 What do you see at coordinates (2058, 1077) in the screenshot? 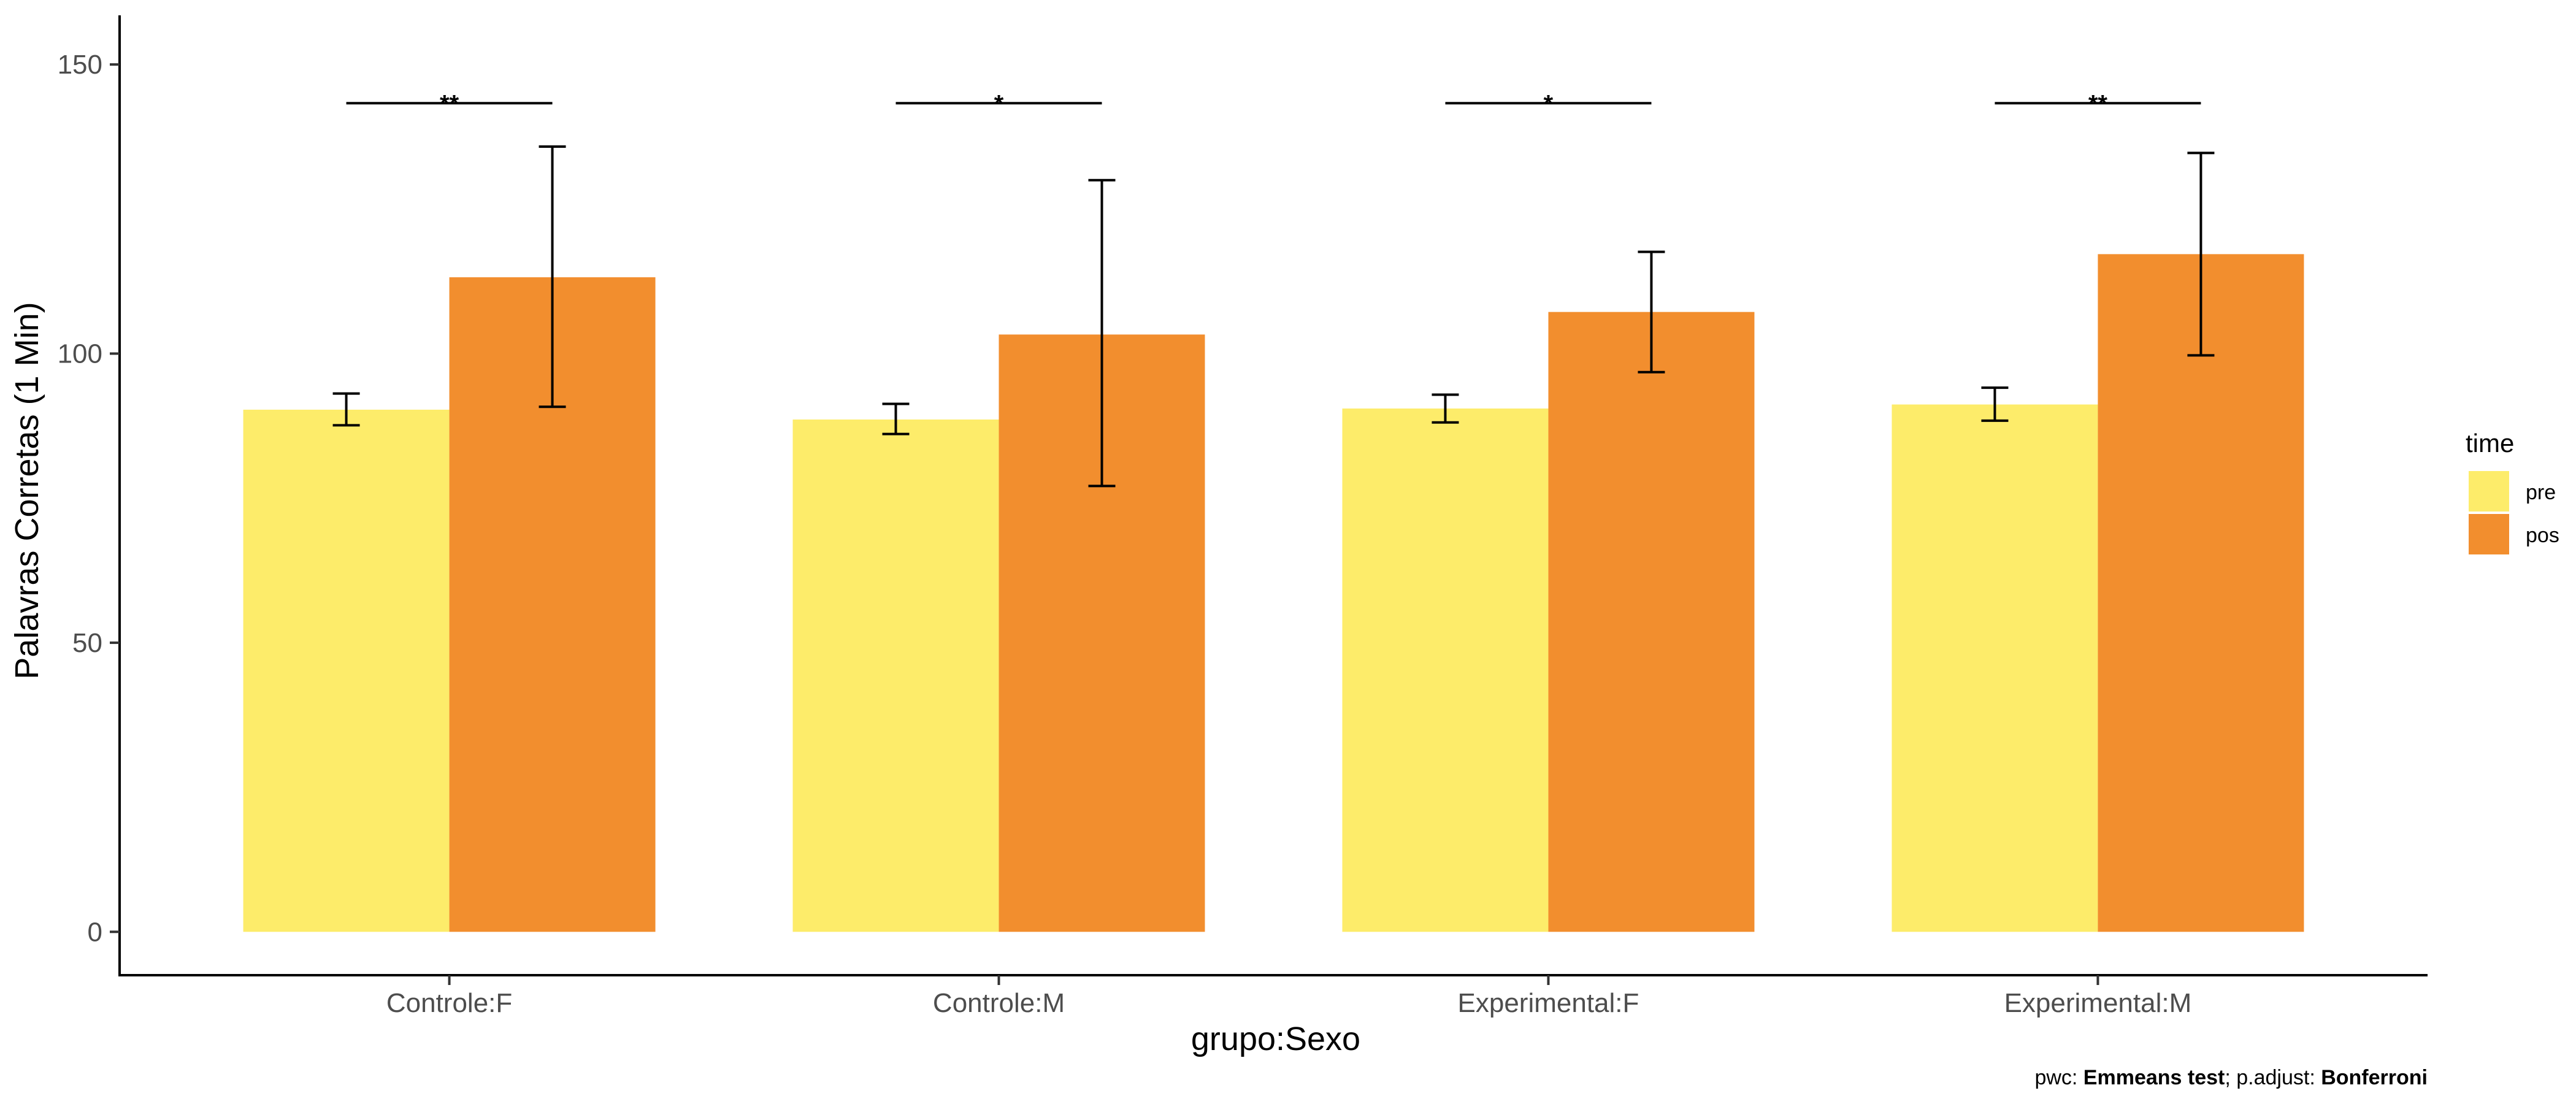
I see `caption-part-0: pwc:` at bounding box center [2058, 1077].